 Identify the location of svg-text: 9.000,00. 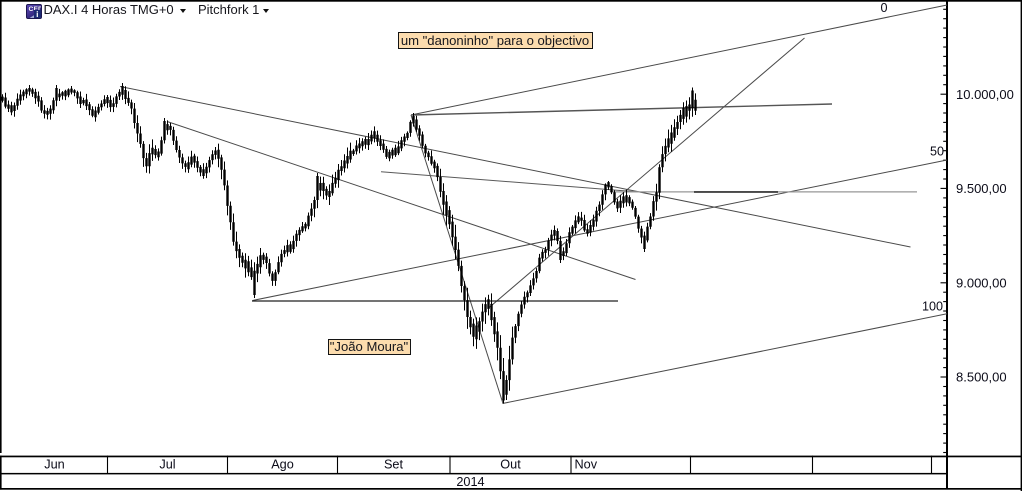
(981, 282).